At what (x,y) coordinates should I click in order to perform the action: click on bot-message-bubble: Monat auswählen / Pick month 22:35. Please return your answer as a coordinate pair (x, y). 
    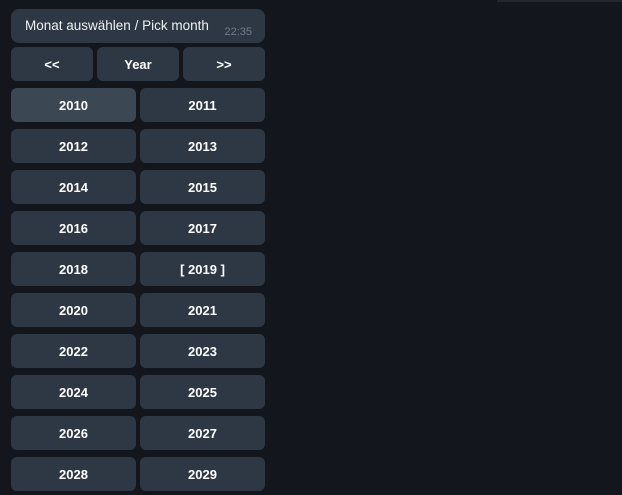
    Looking at the image, I should click on (138, 26).